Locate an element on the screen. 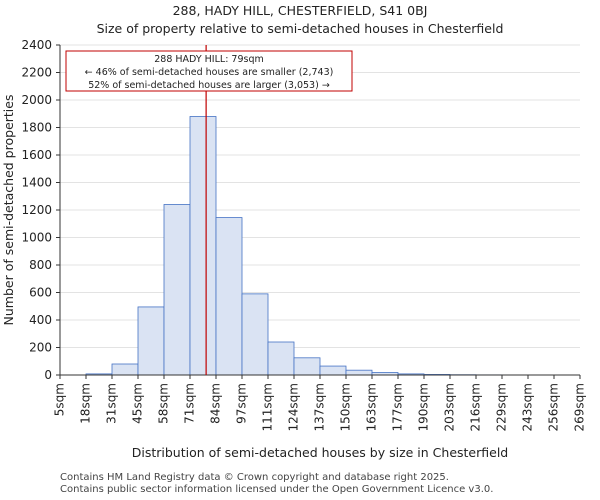 The width and height of the screenshot is (600, 500). x-tick-label: 18sqm is located at coordinates (86, 403).